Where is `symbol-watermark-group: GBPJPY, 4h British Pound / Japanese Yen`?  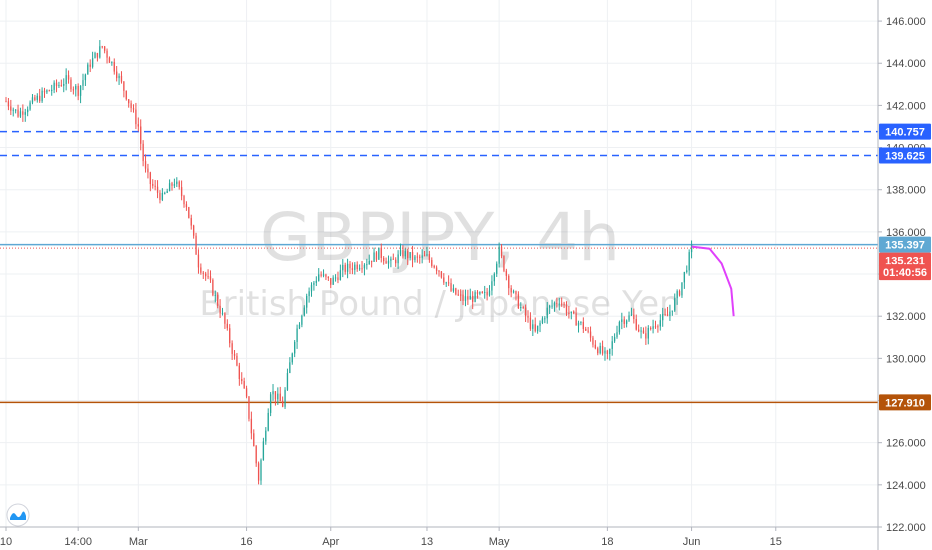 symbol-watermark-group: GBPJPY, 4h British Pound / Japanese Yen is located at coordinates (439, 261).